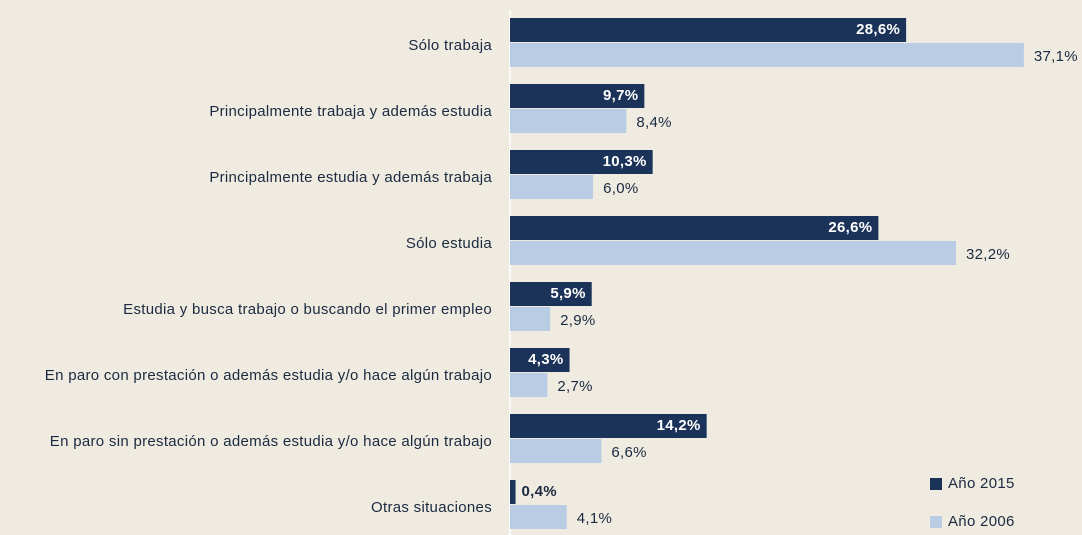 Image resolution: width=1082 pixels, height=535 pixels. Describe the element at coordinates (653, 122) in the screenshot. I see `value-label: 8,4%` at that location.